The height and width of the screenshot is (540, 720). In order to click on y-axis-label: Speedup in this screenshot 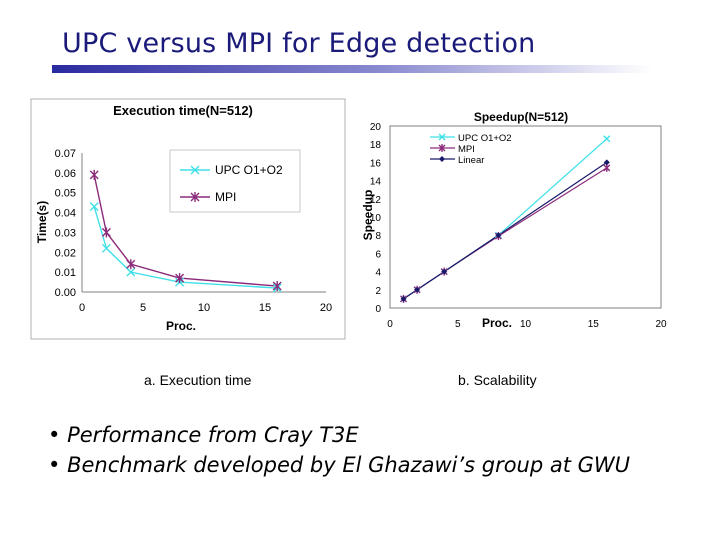, I will do `click(368, 215)`.